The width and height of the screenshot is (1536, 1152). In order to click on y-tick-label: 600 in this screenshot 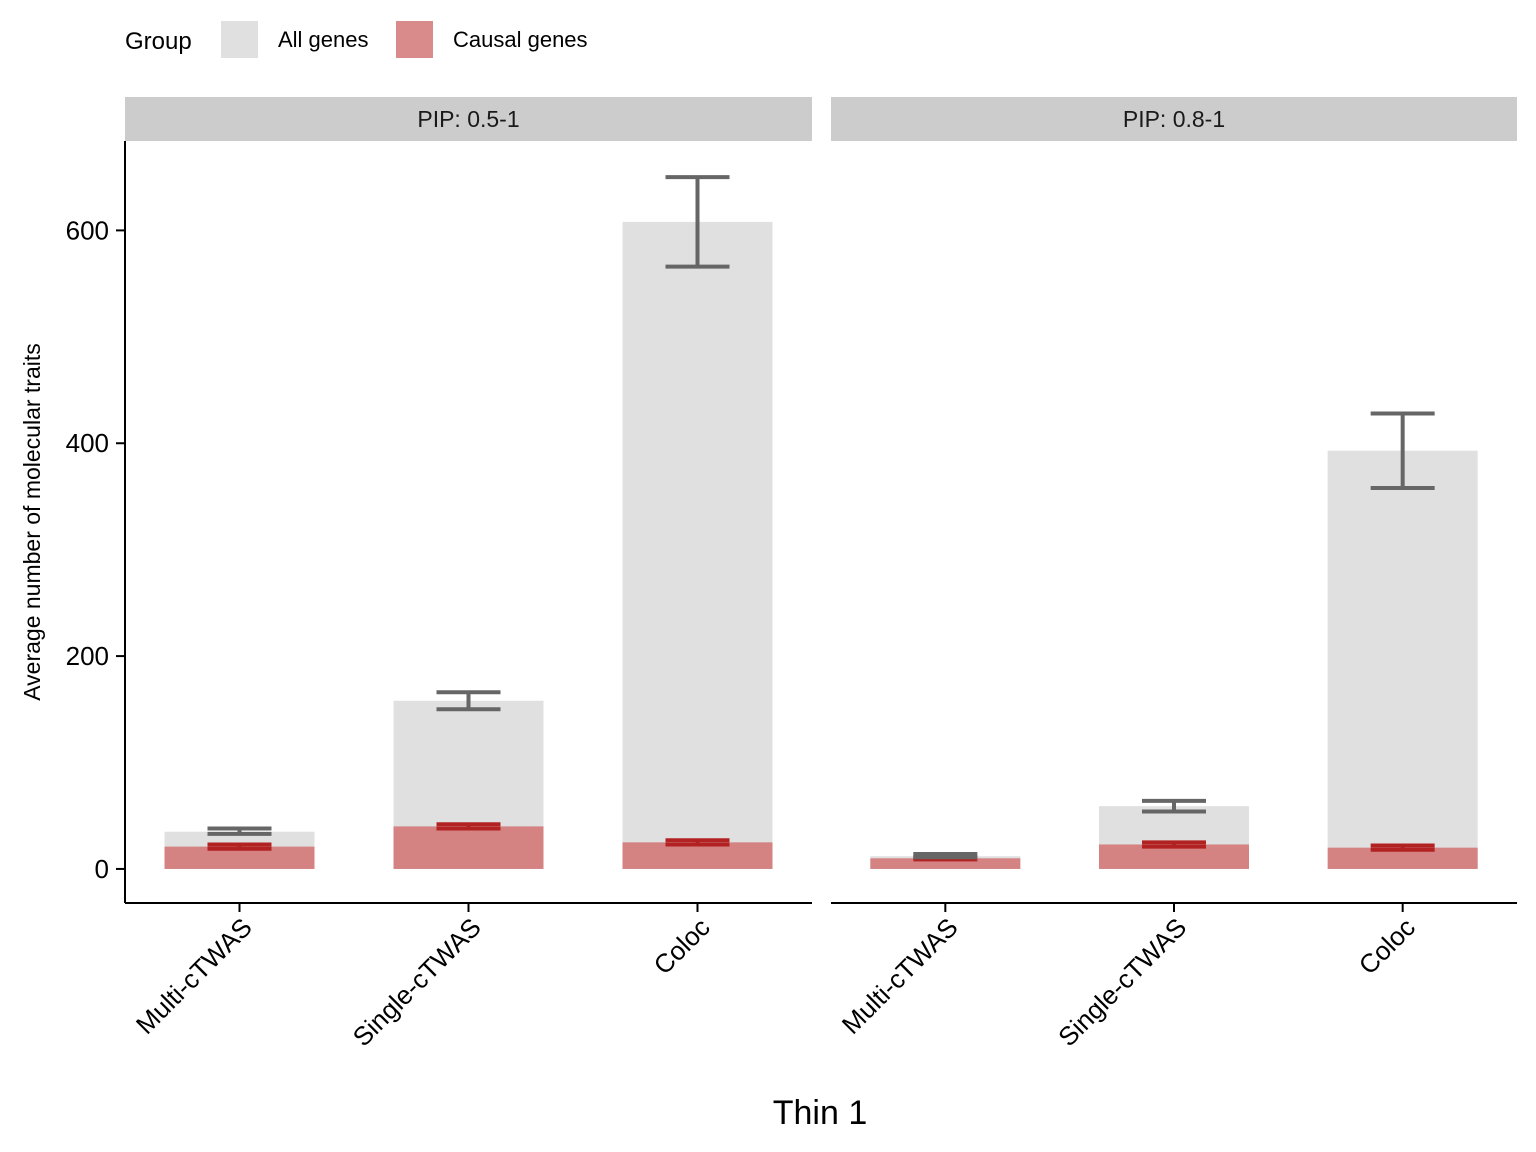, I will do `click(87, 230)`.